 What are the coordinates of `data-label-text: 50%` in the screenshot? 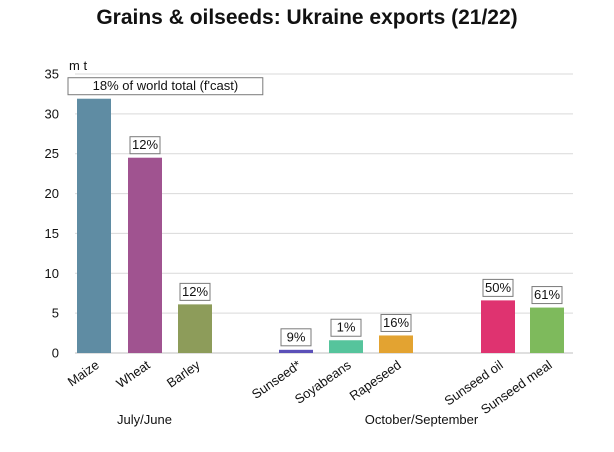 It's located at (498, 287).